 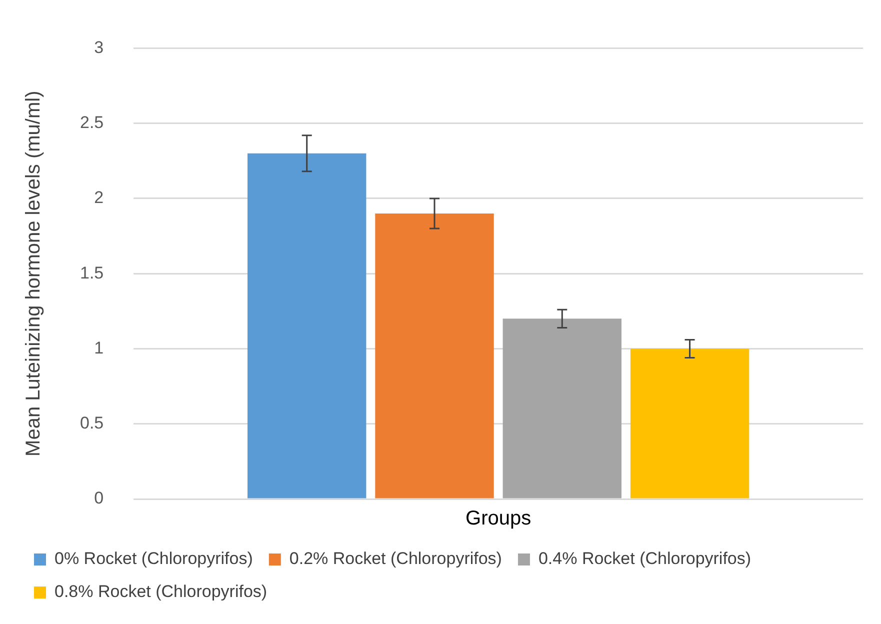 What do you see at coordinates (153, 558) in the screenshot?
I see `legend-label: 0% Rocket (Chloropyrifos)` at bounding box center [153, 558].